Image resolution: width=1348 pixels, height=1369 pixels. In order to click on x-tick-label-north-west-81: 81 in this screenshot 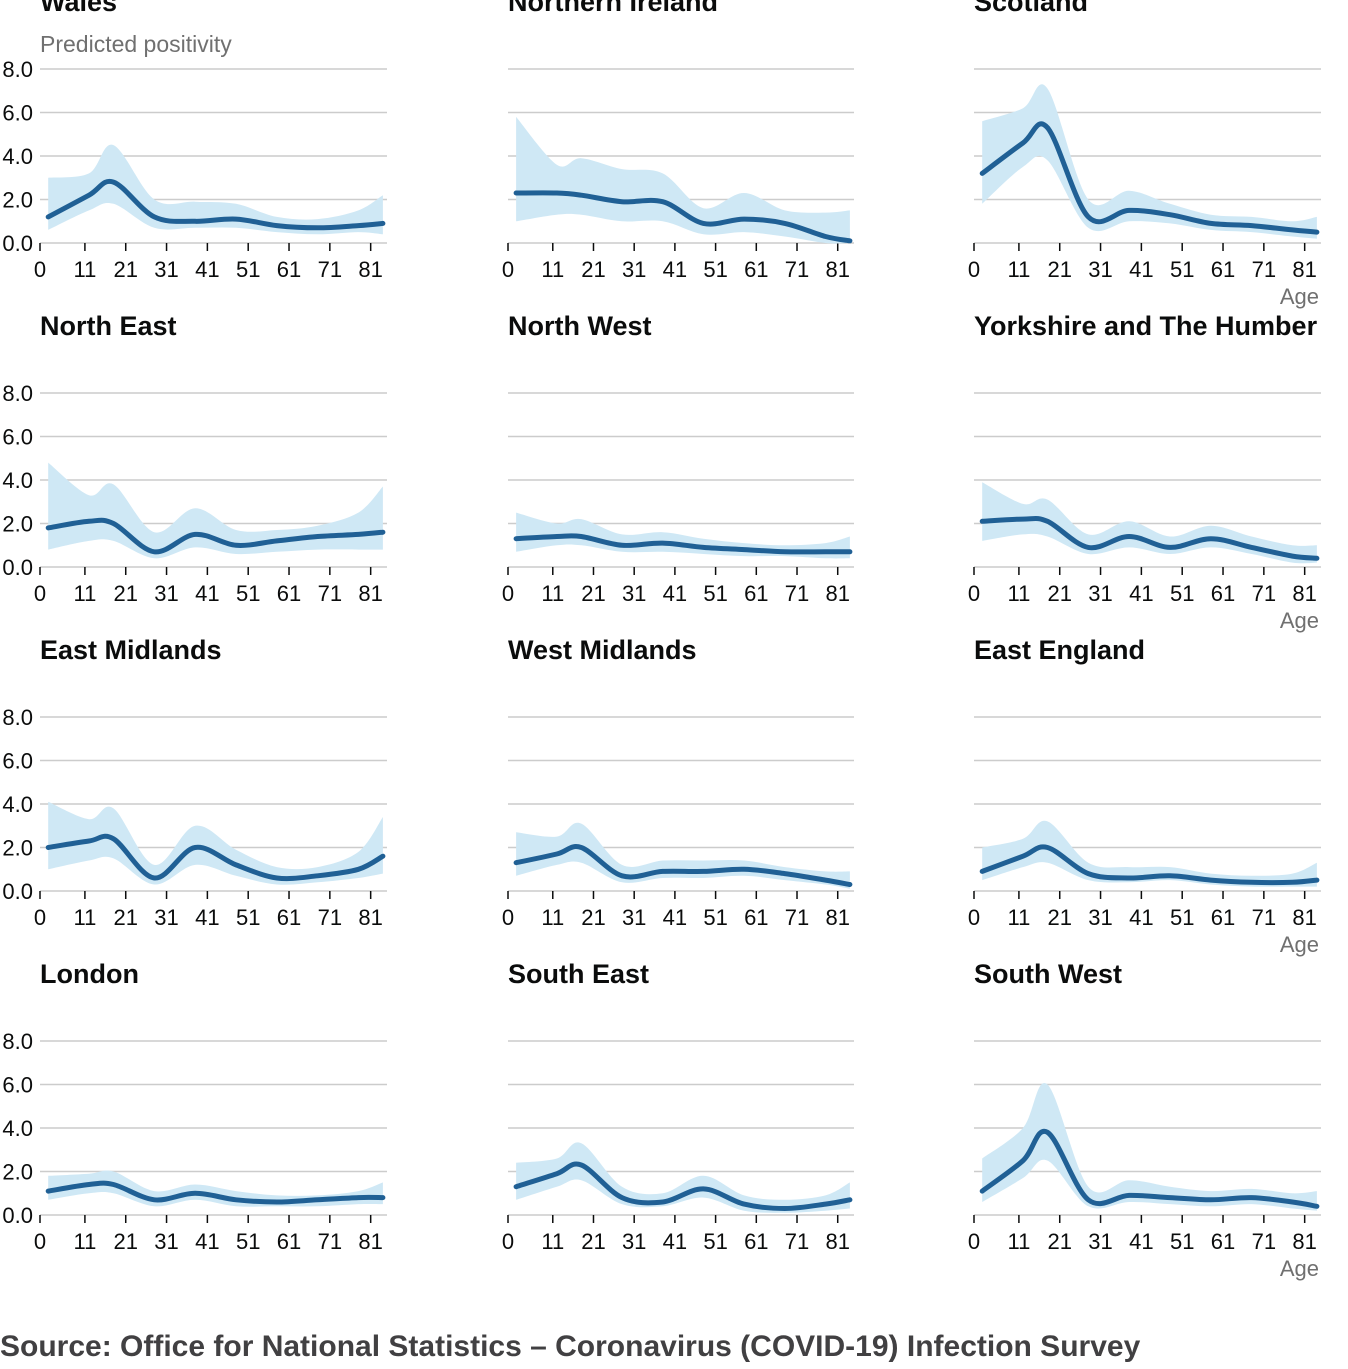, I will do `click(837, 593)`.